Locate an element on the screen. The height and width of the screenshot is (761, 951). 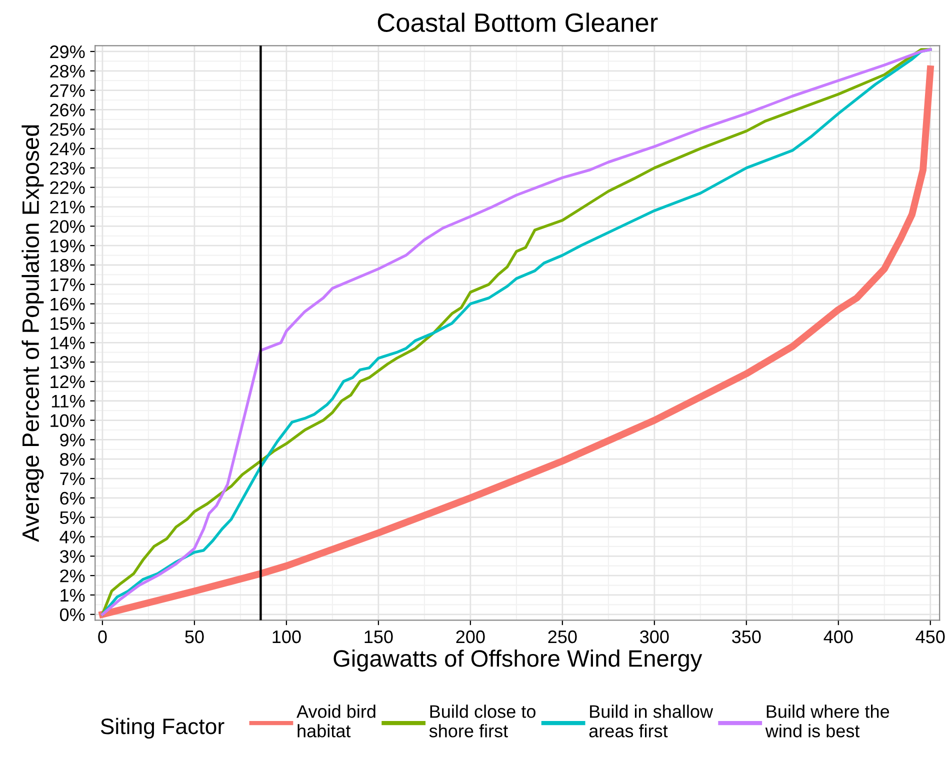
y-tick-label: 2% is located at coordinates (72, 576).